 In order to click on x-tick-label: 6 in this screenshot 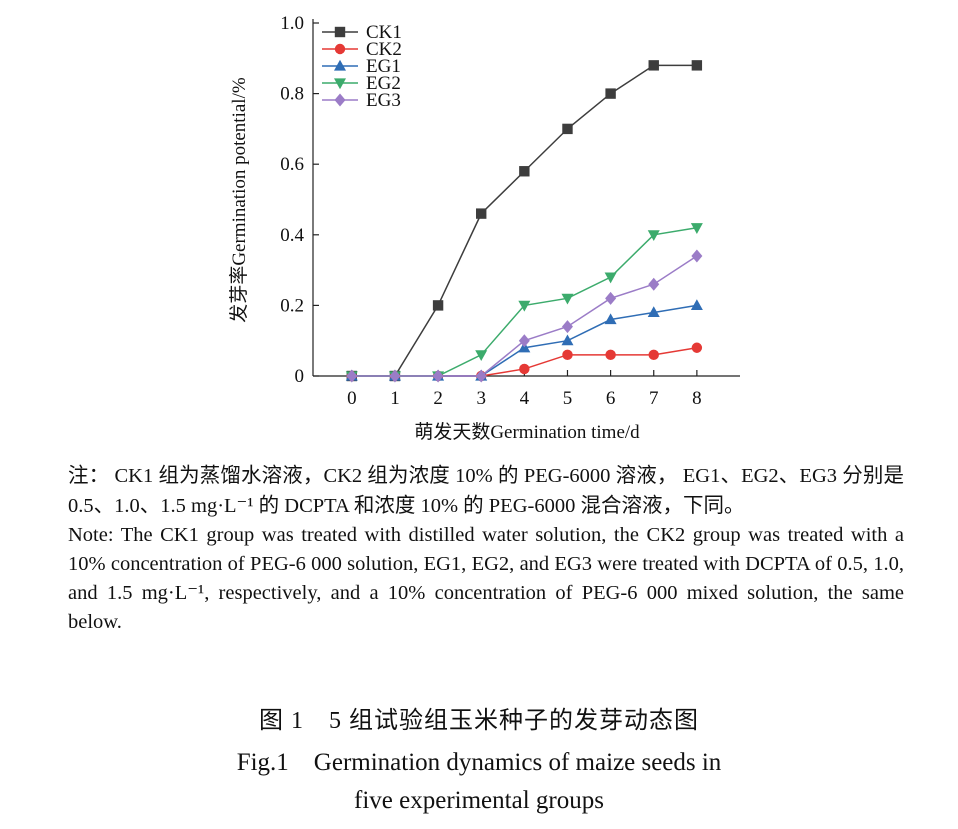, I will do `click(611, 398)`.